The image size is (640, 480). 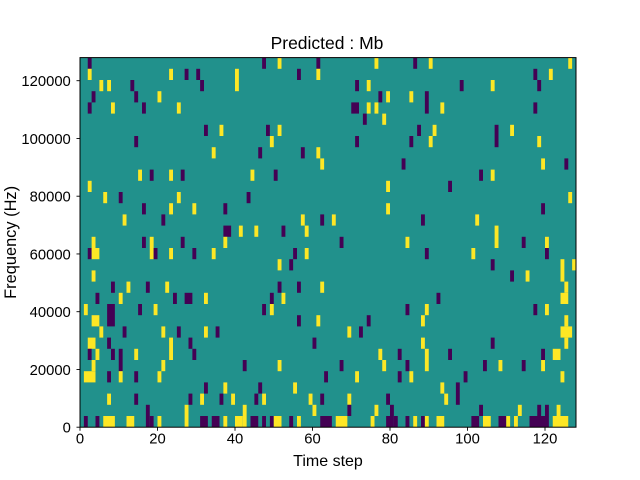 I want to click on svg-text: 80, so click(x=390, y=440).